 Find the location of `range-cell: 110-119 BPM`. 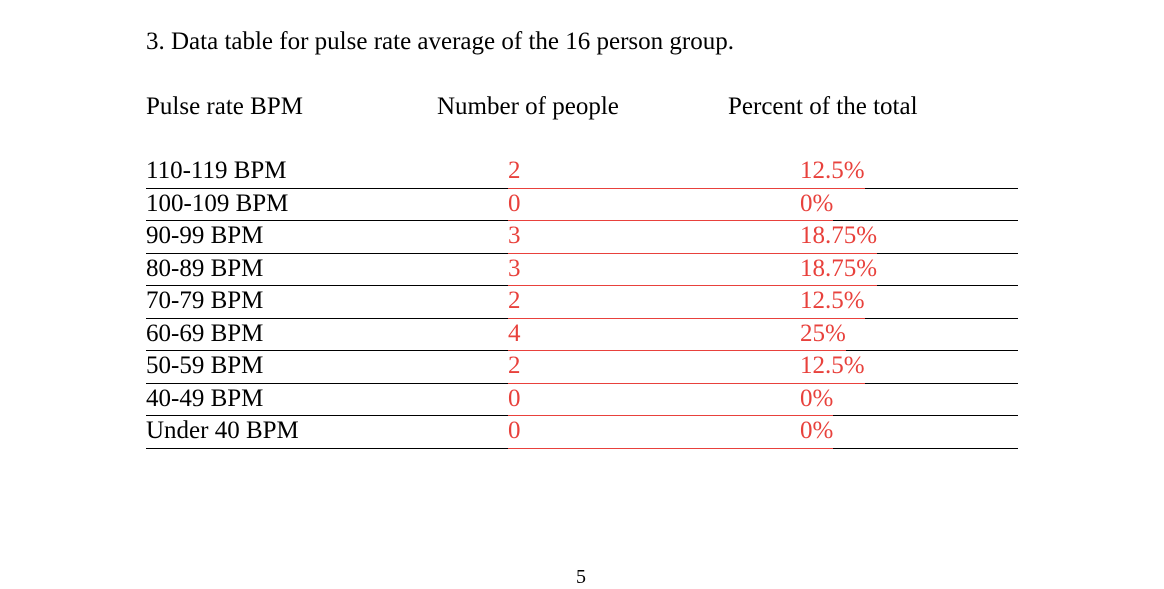

range-cell: 110-119 BPM is located at coordinates (327, 172).